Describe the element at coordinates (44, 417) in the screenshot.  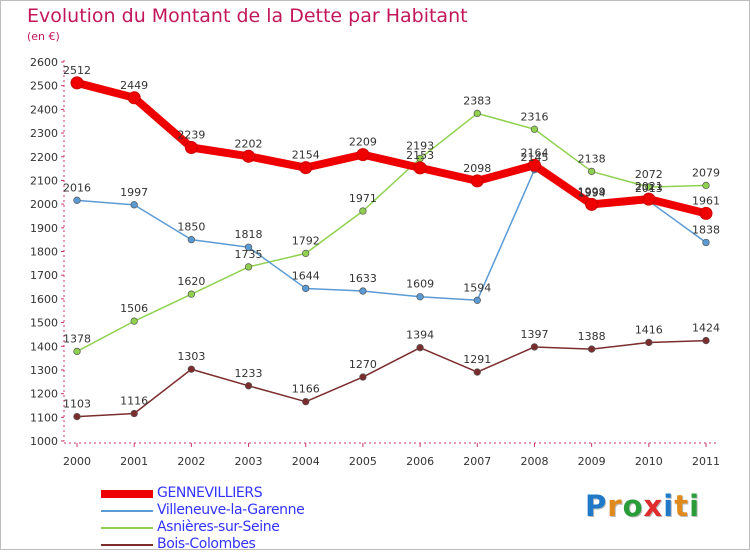
I see `y-tick-label: 1100` at that location.